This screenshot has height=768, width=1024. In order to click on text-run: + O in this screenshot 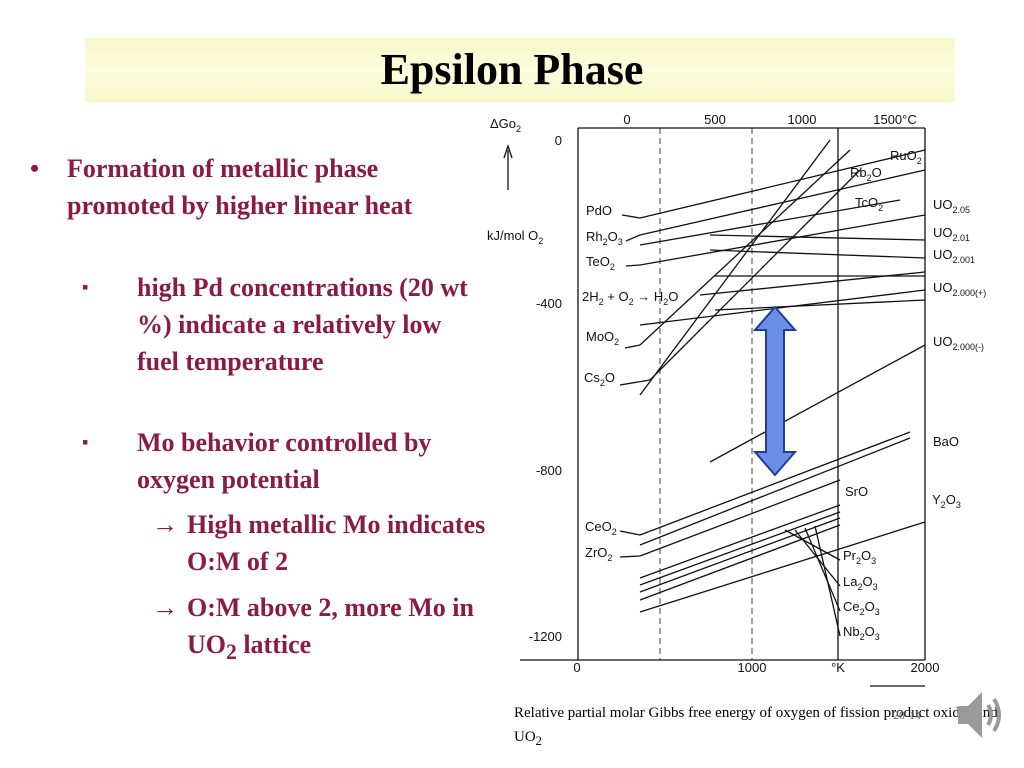, I will do `click(616, 296)`.